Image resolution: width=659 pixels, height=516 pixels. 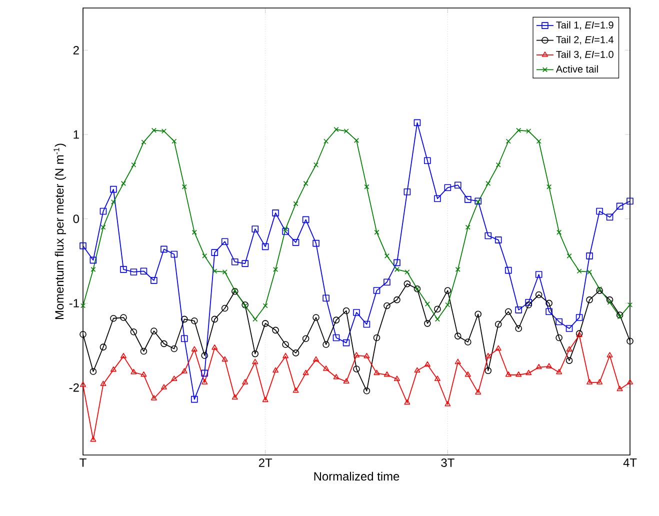 I want to click on legend-label: Tail 3, EI=1.0, so click(x=585, y=55).